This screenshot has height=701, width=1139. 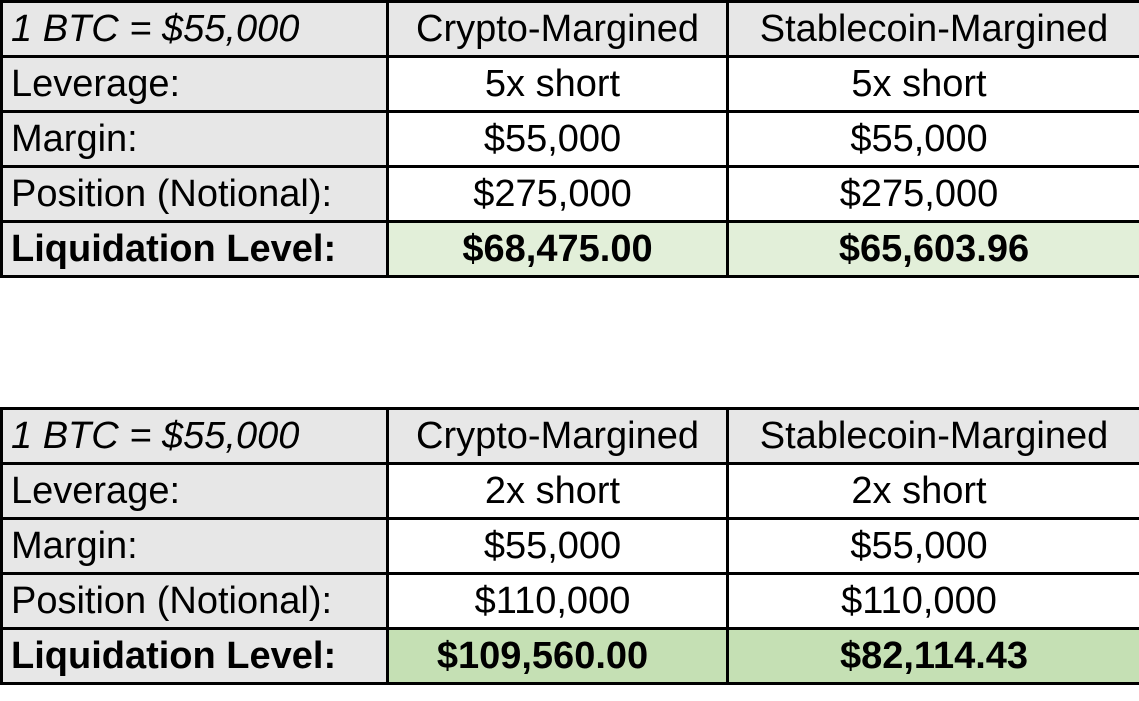 I want to click on stablecoin-leverage-value: 5x short, so click(x=932, y=84).